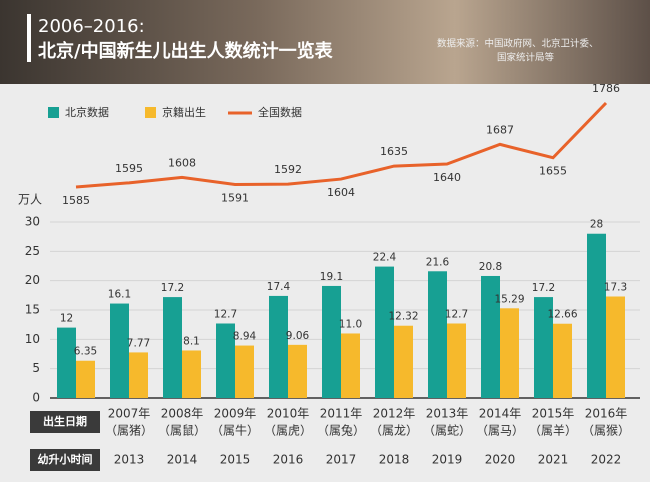 The height and width of the screenshot is (482, 650). I want to click on data-label: 1655, so click(553, 171).